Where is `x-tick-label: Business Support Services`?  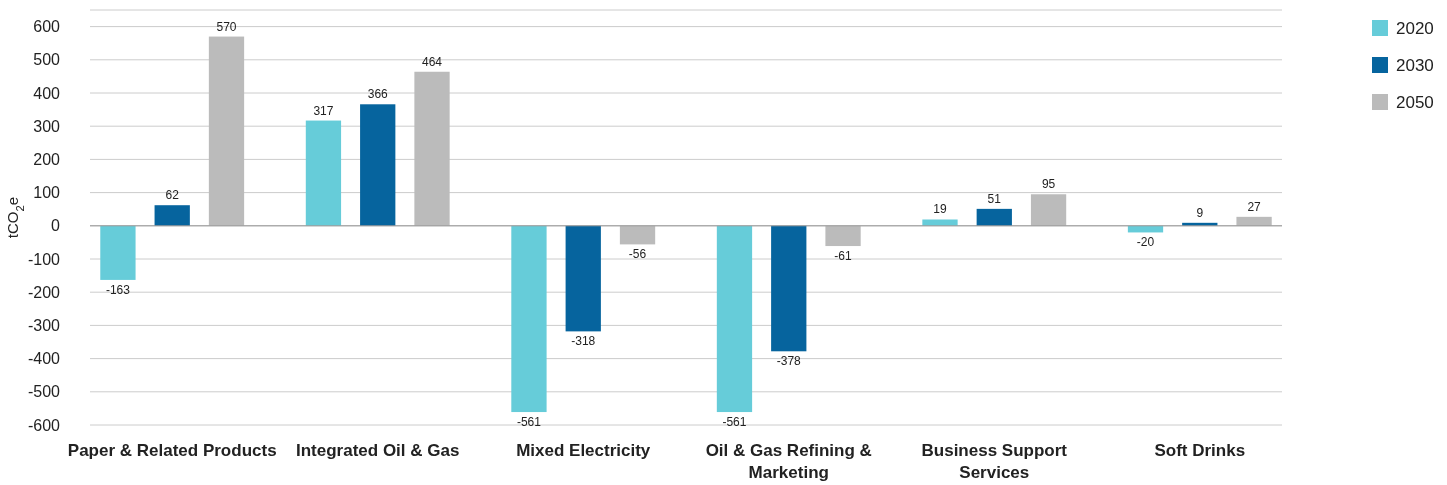 x-tick-label: Business Support Services is located at coordinates (994, 461).